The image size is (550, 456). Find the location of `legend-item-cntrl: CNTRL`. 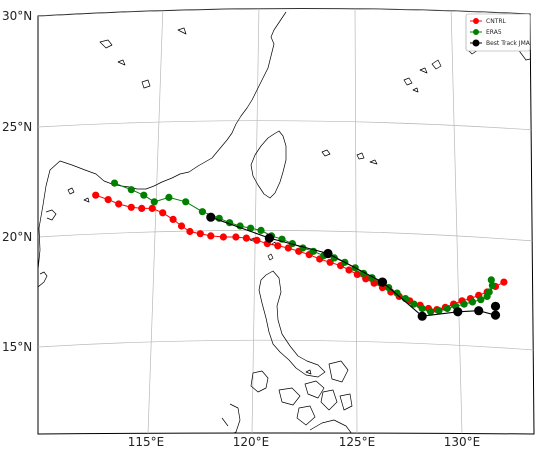

legend-item-cntrl: CNTRL is located at coordinates (488, 21).